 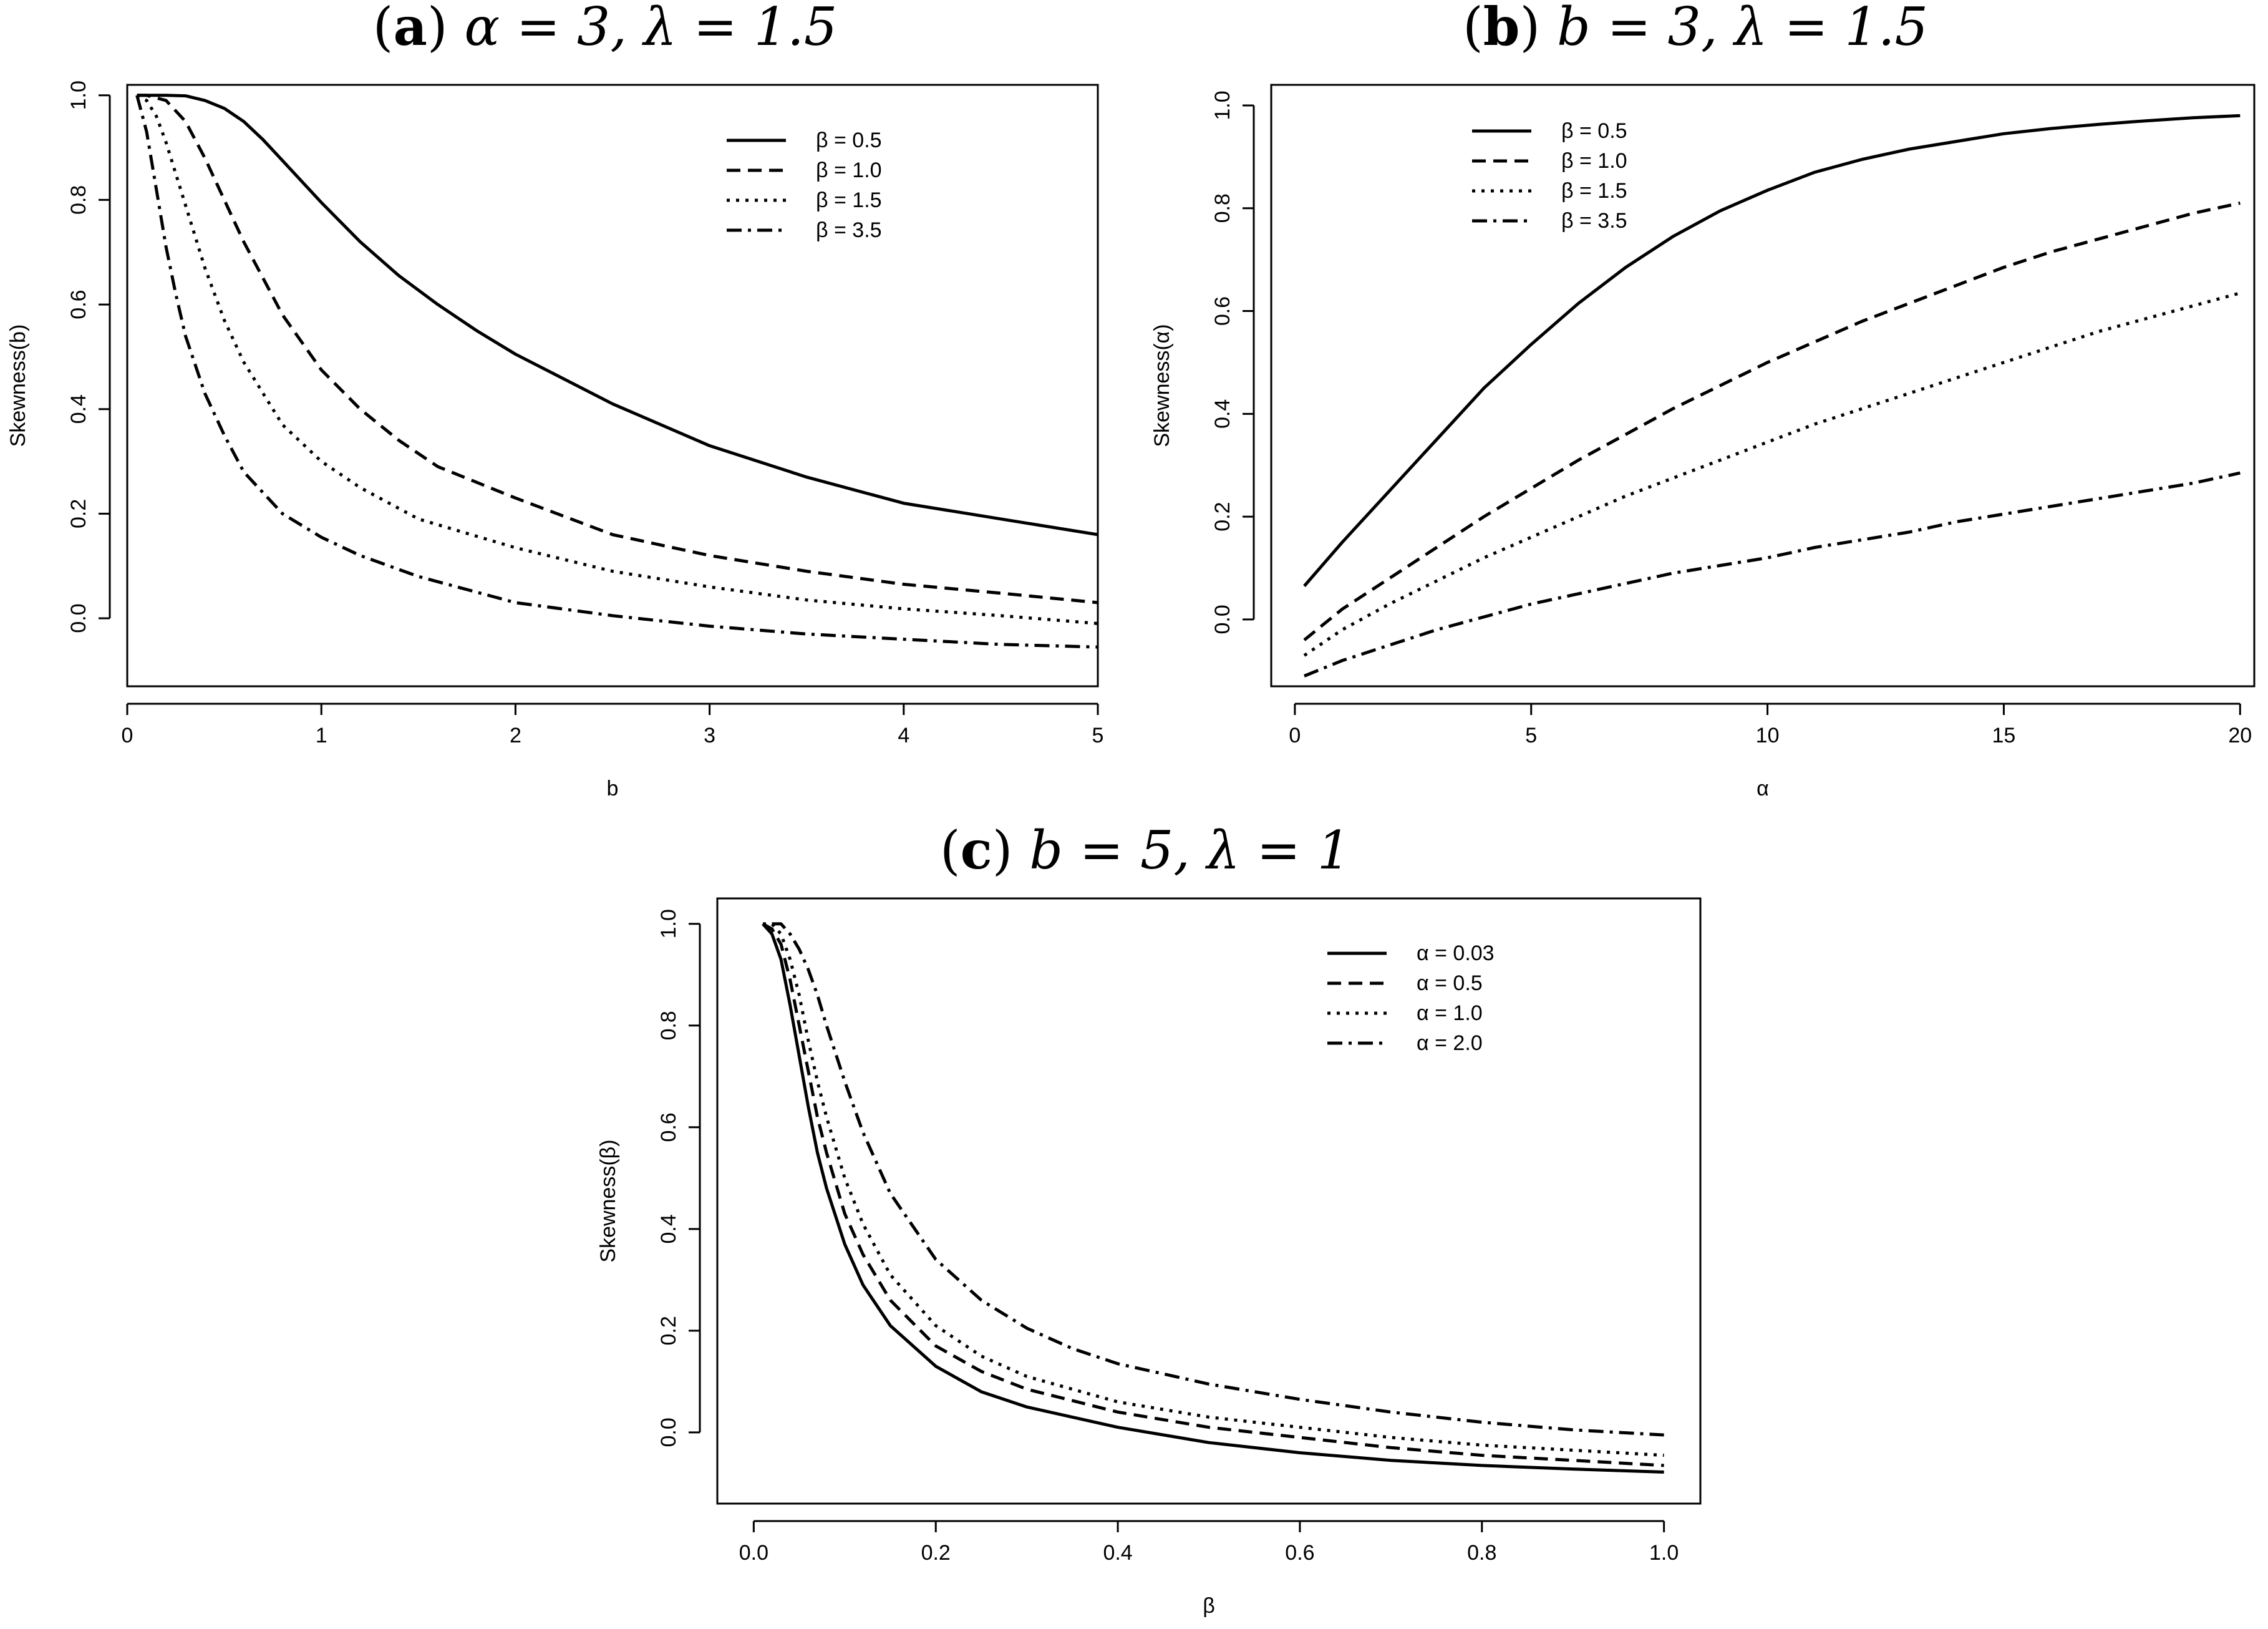 I want to click on x-tick-label: 0.2, so click(x=936, y=1553).